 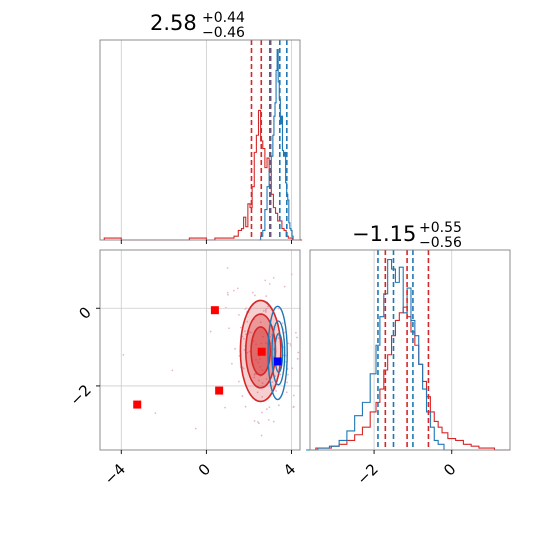 I want to click on y-tick-label: −2, so click(x=80, y=395).